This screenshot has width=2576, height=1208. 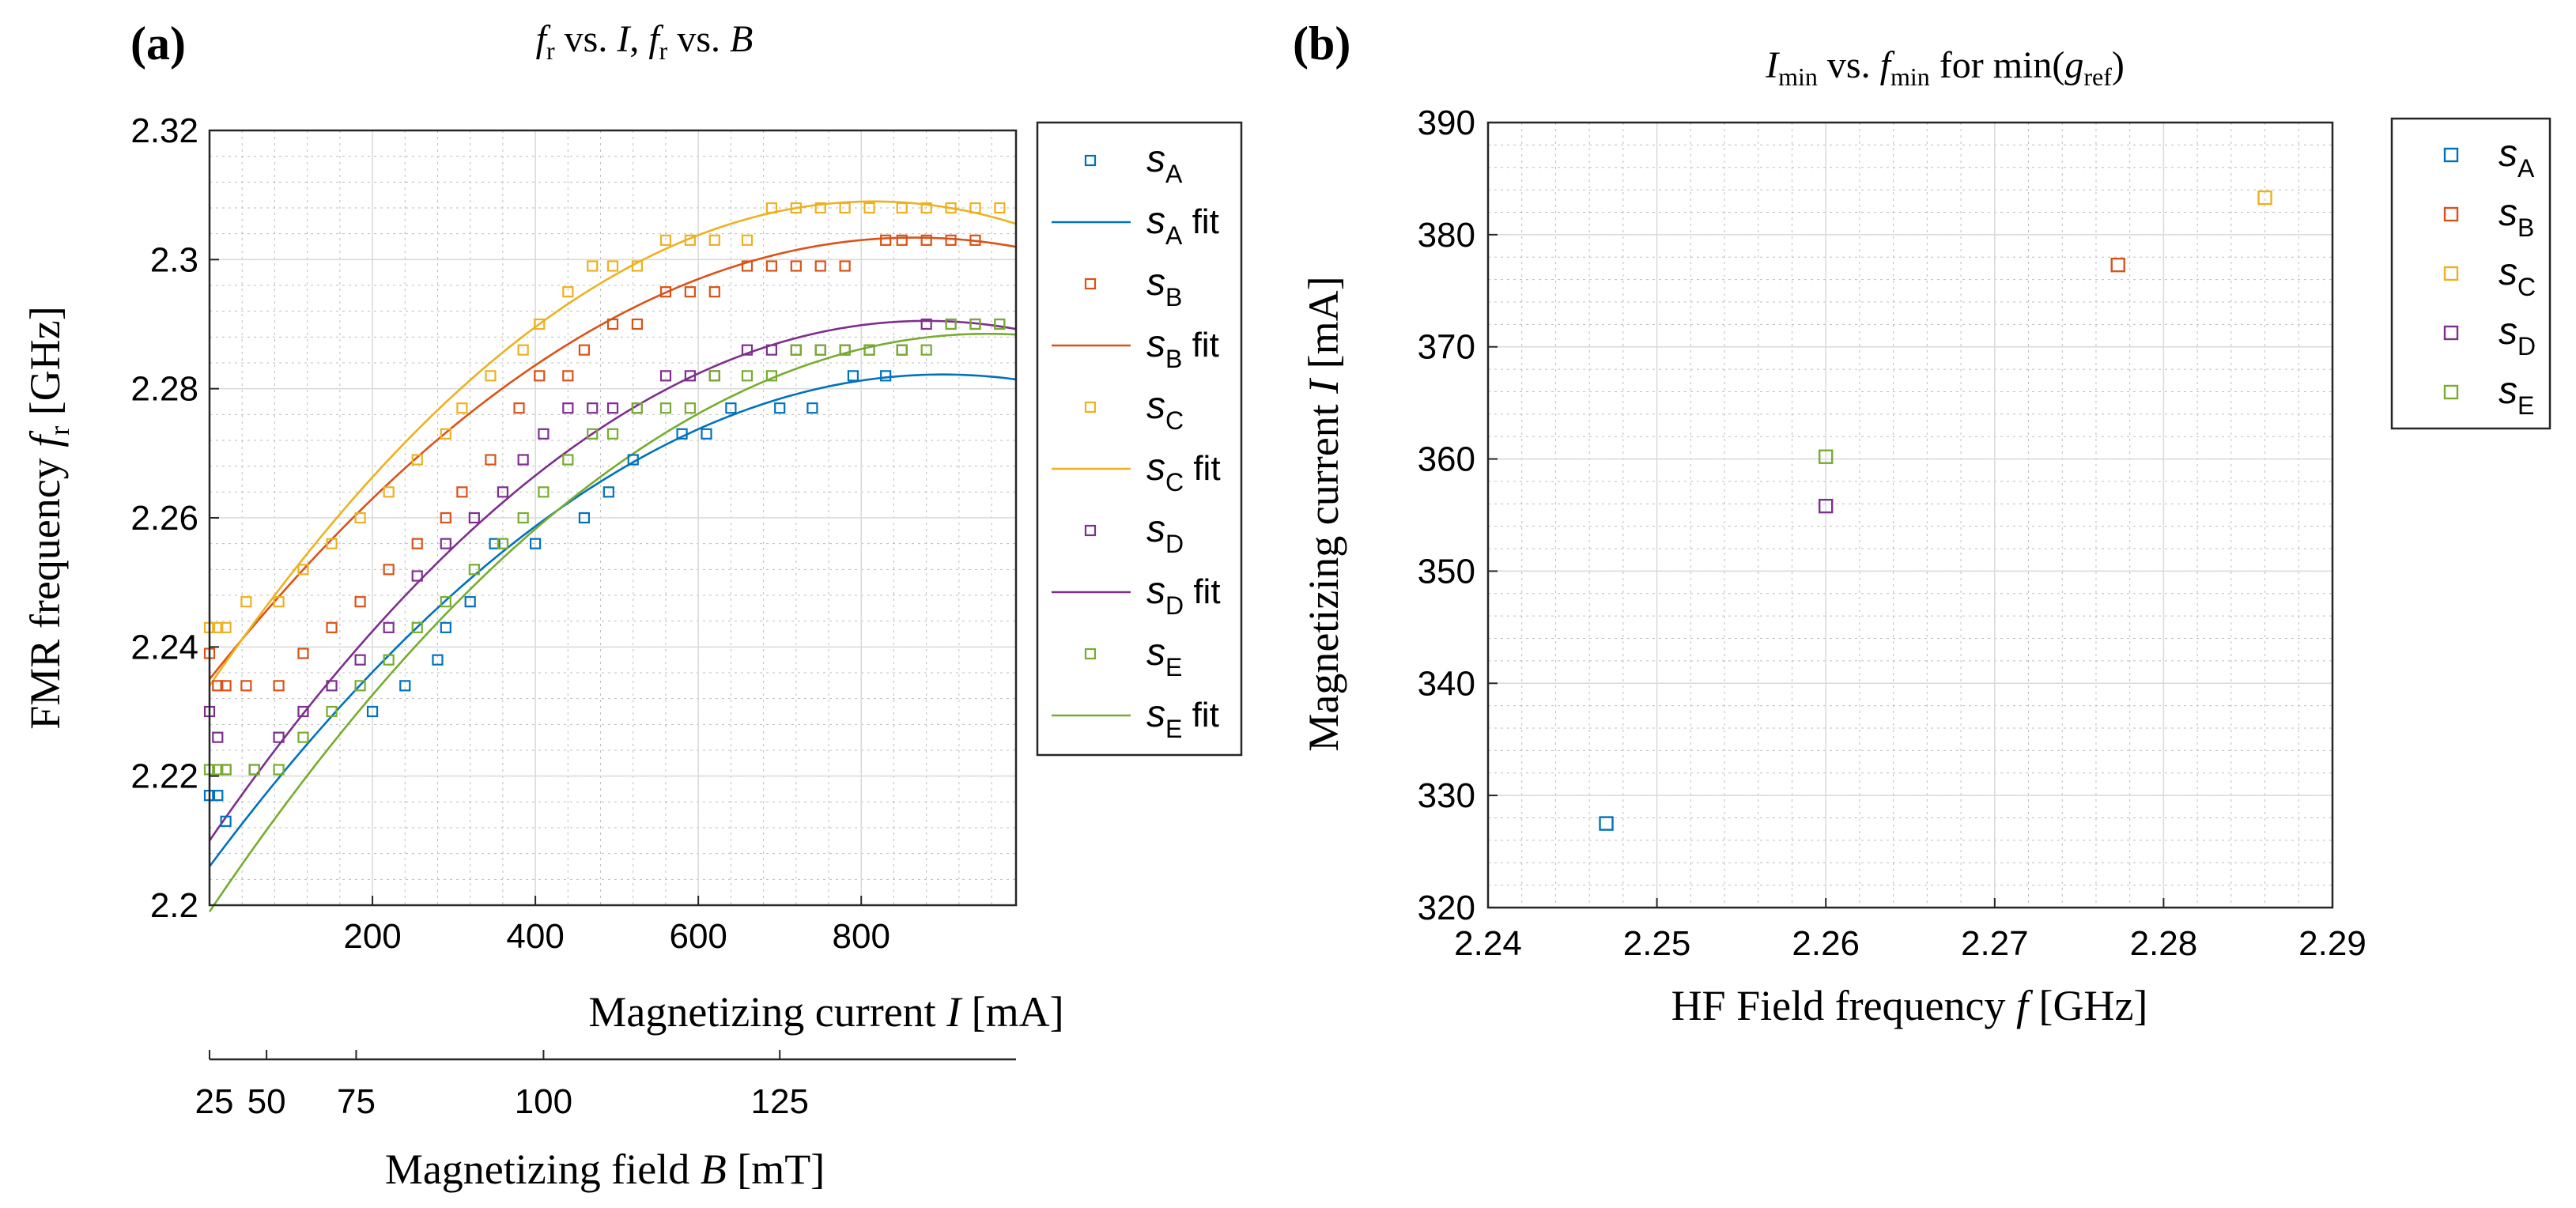 What do you see at coordinates (45, 588) in the screenshot?
I see `ylabel-a-part: FMR frequency` at bounding box center [45, 588].